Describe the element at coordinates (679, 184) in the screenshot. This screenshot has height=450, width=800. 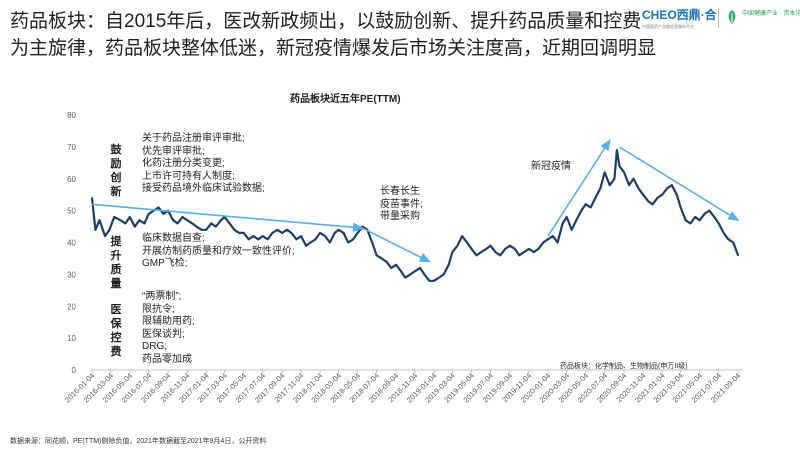
I see `trend-arrow` at that location.